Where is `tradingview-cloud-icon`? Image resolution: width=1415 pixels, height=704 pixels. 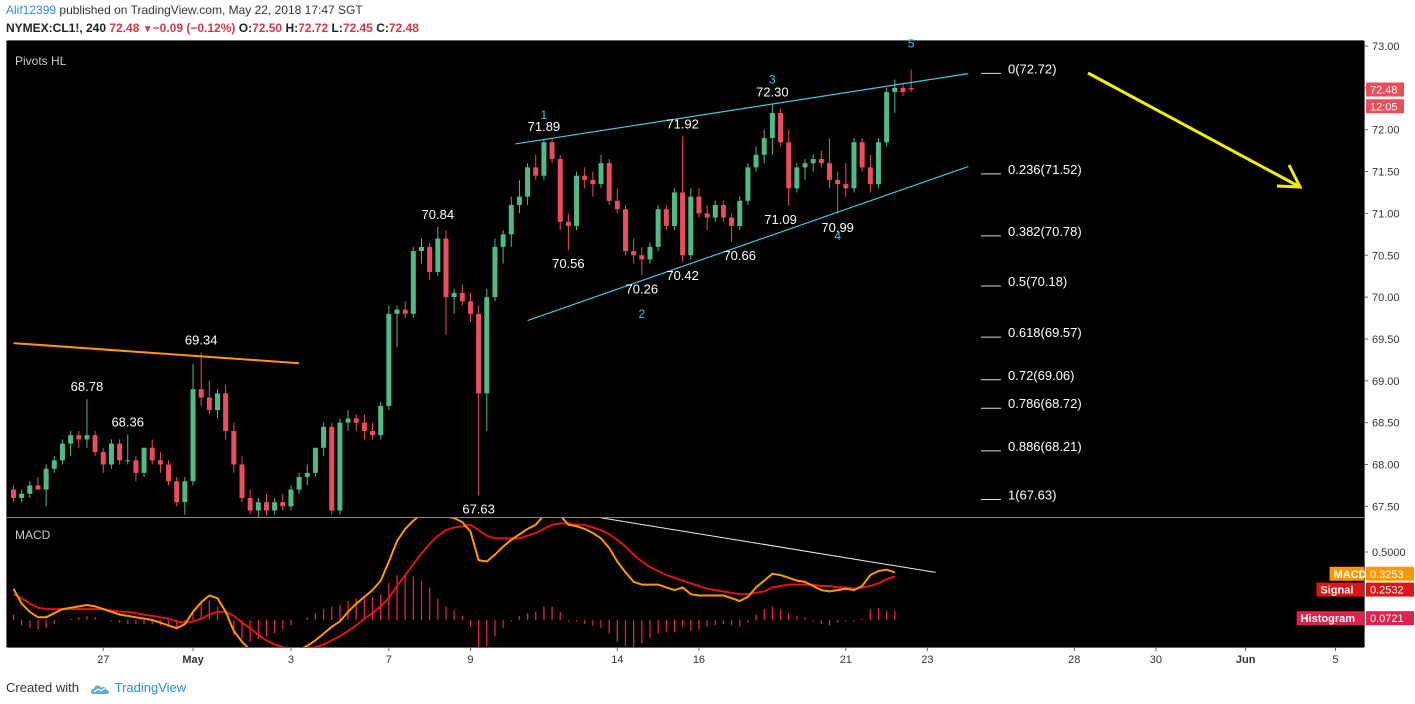
tradingview-cloud-icon is located at coordinates (99, 689).